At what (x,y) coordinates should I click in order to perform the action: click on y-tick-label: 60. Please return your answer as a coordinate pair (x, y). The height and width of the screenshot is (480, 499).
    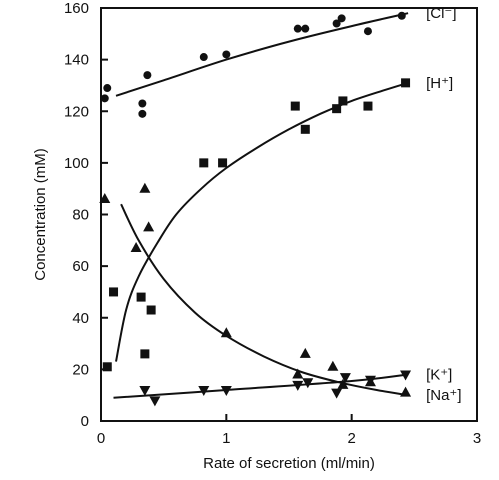
    Looking at the image, I should click on (80, 266).